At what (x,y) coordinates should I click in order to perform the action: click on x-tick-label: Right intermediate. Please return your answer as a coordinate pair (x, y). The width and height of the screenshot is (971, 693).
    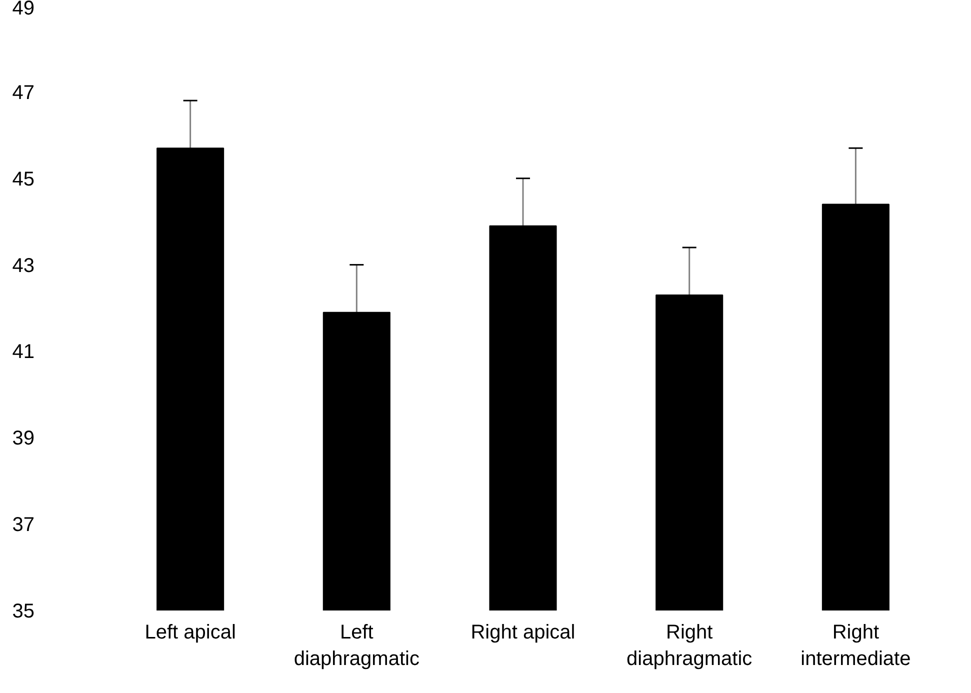
    Looking at the image, I should click on (855, 646).